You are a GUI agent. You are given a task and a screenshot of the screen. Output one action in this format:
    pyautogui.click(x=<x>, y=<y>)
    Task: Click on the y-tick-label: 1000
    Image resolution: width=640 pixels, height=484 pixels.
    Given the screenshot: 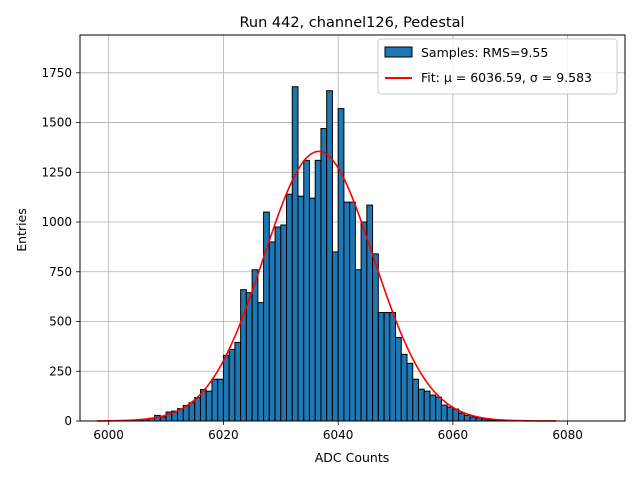 What is the action you would take?
    pyautogui.click(x=56, y=222)
    